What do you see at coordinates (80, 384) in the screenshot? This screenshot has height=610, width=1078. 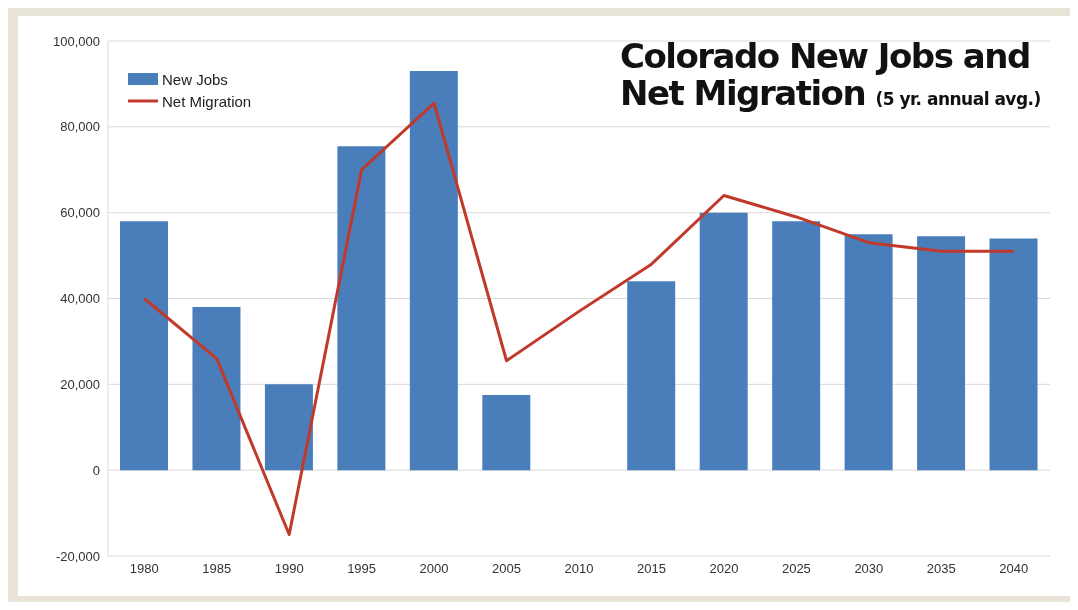 I see `y-tick-label: 20,000` at bounding box center [80, 384].